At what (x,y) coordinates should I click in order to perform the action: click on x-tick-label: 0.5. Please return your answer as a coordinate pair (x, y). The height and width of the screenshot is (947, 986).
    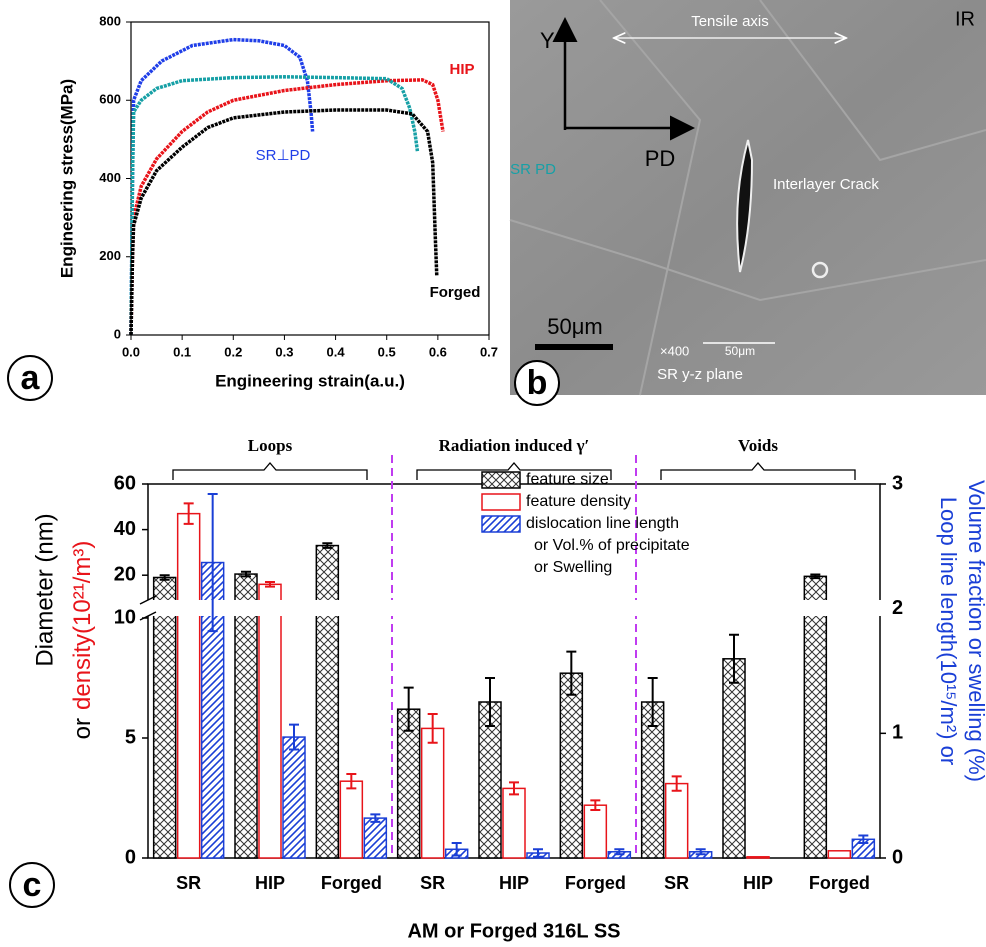
    Looking at the image, I should click on (387, 351).